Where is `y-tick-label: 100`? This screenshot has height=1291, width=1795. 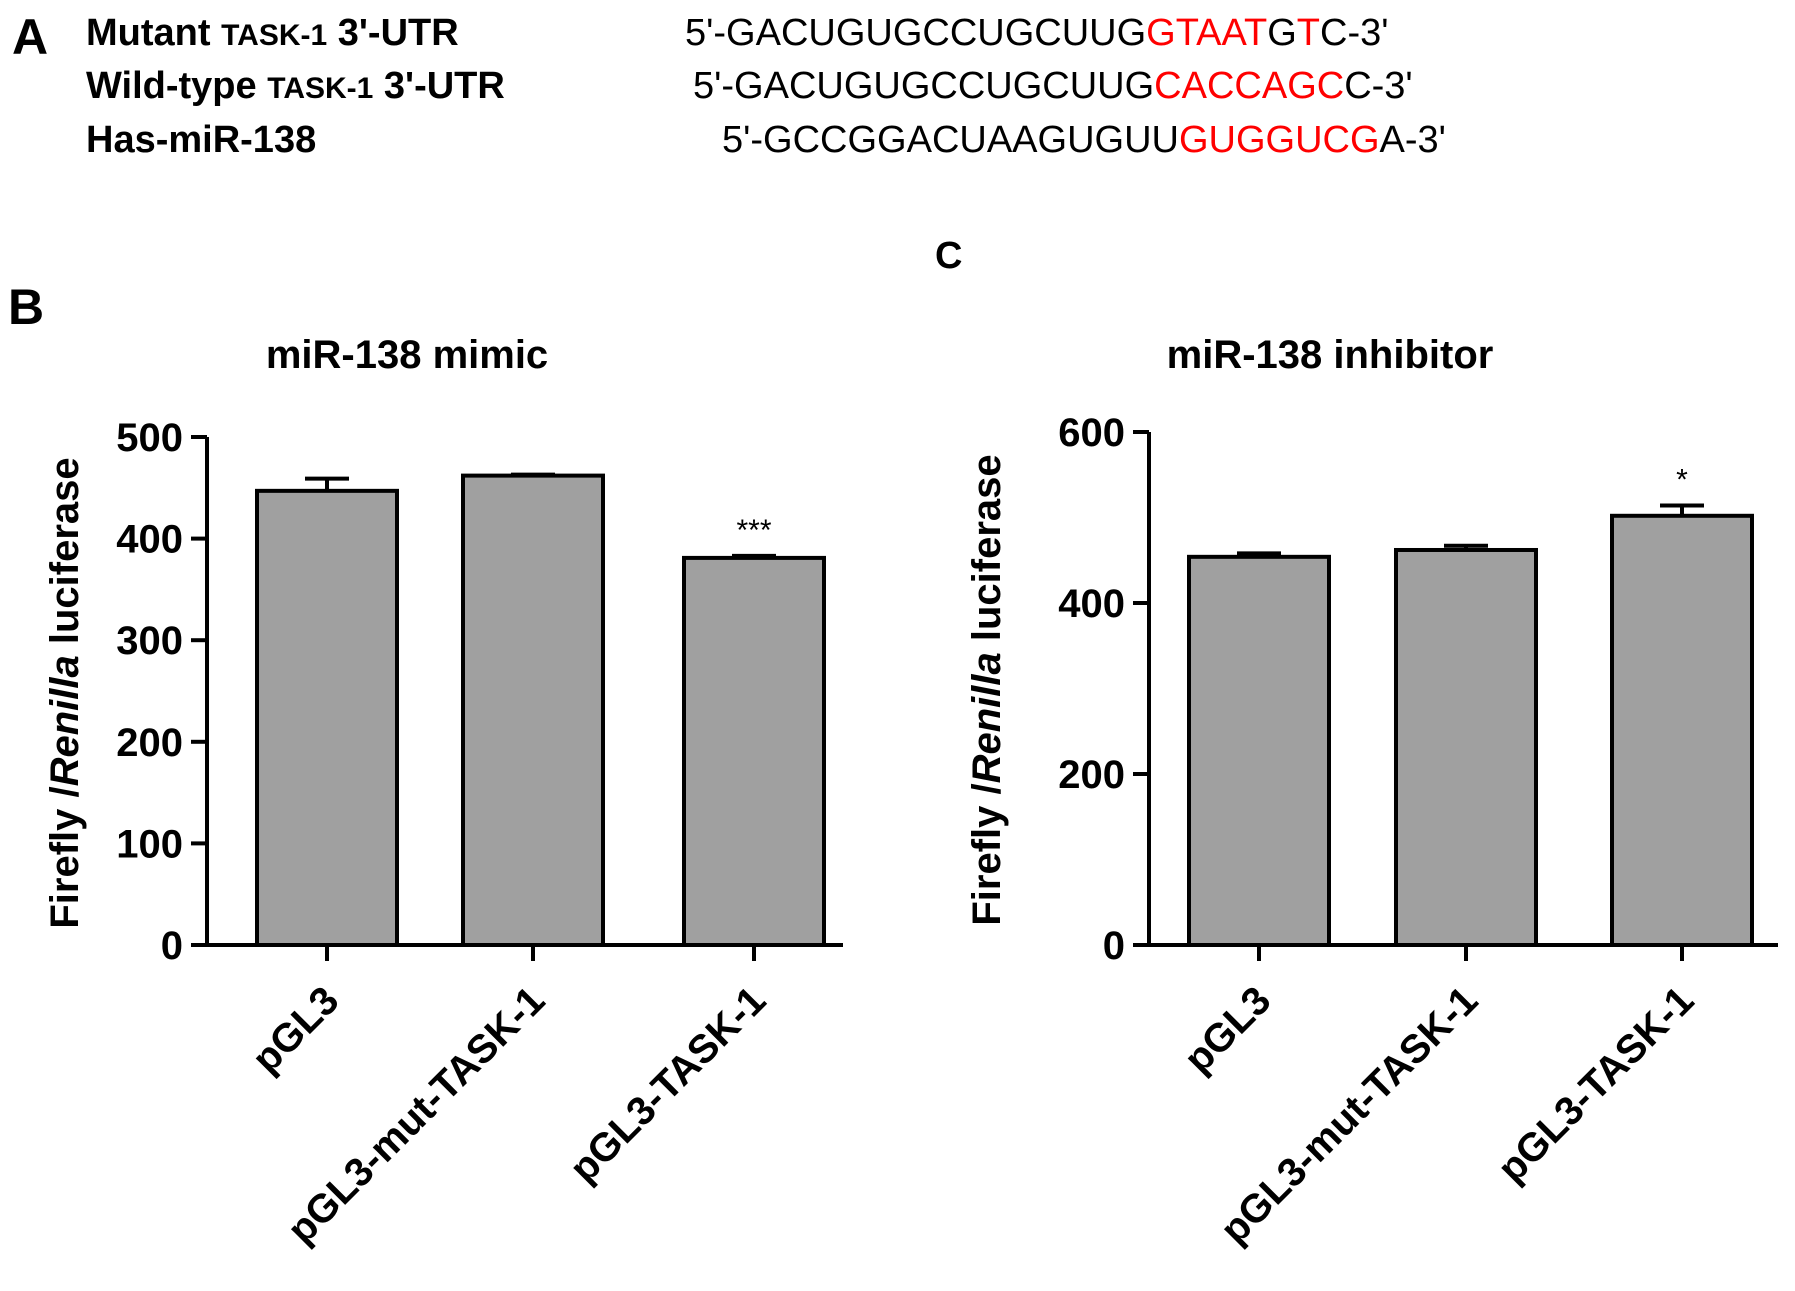
y-tick-label: 100 is located at coordinates (149, 844).